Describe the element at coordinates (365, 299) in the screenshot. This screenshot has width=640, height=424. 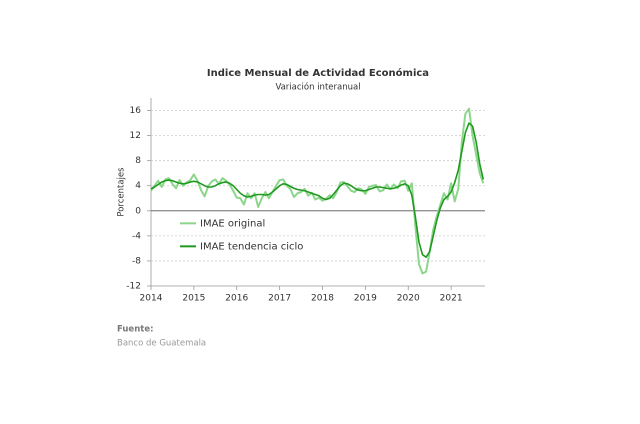
I see `x-tick-label: 2019` at that location.